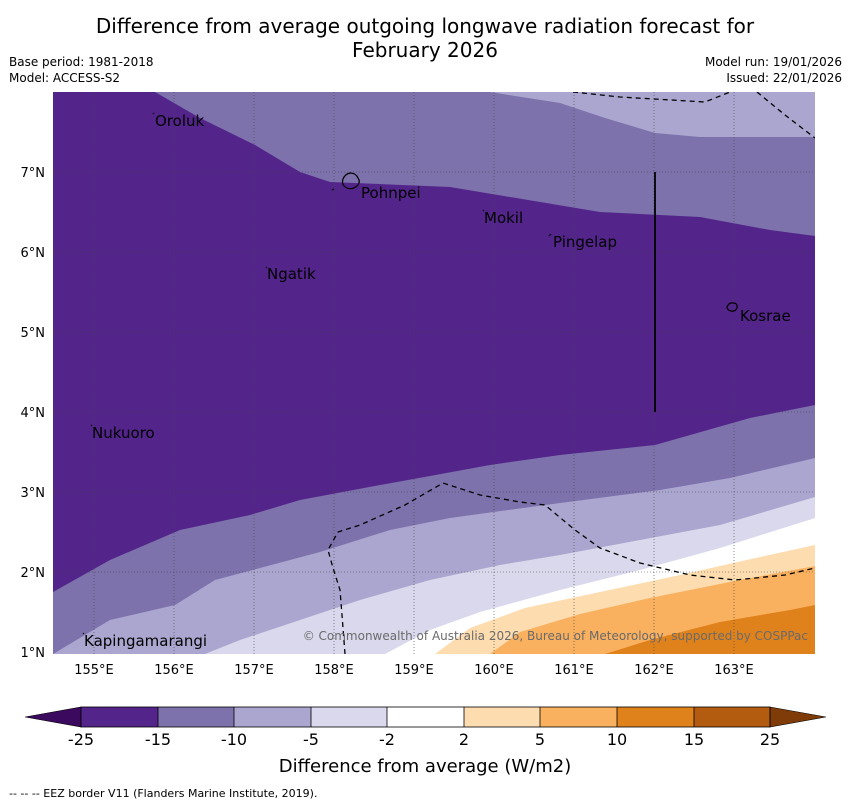 Image resolution: width=850 pixels, height=804 pixels. Describe the element at coordinates (33, 573) in the screenshot. I see `lat-tick-2n: 2°N` at that location.